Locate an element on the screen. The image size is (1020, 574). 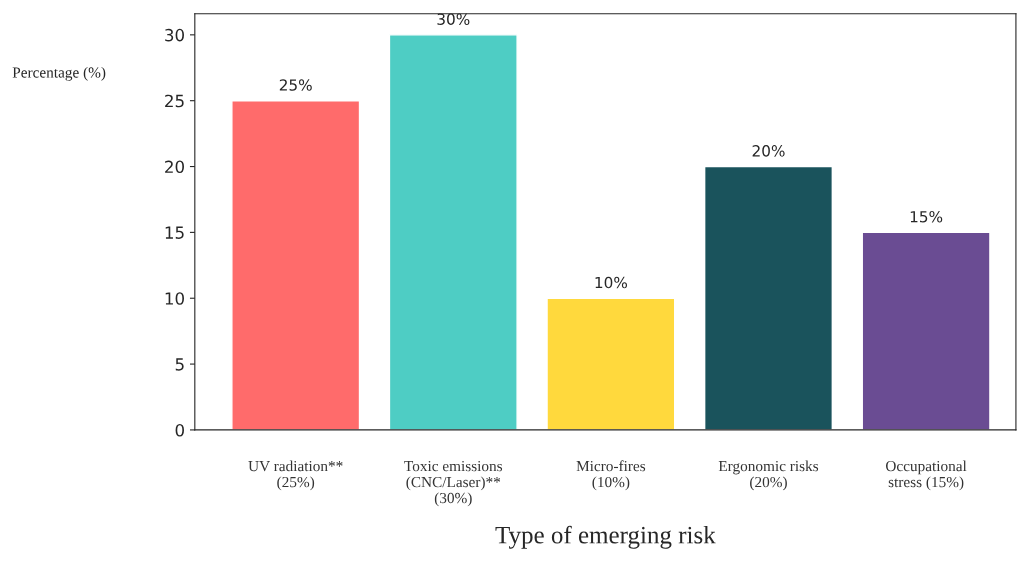
x-tick-label: Toxic emissions (CNC/Laser)** (30%) is located at coordinates (453, 483).